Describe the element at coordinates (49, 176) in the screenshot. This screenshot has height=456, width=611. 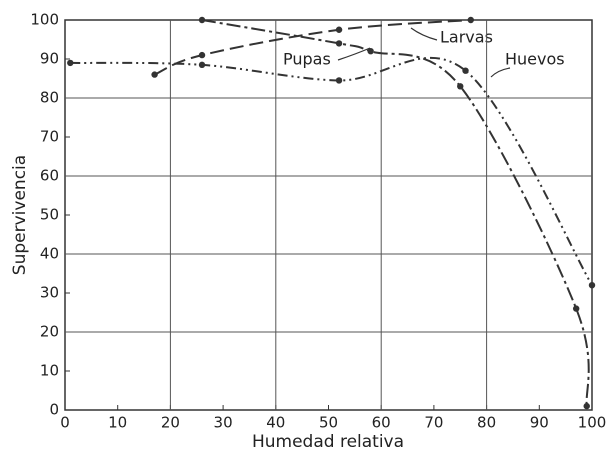
I see `y-tick-label: 60` at that location.